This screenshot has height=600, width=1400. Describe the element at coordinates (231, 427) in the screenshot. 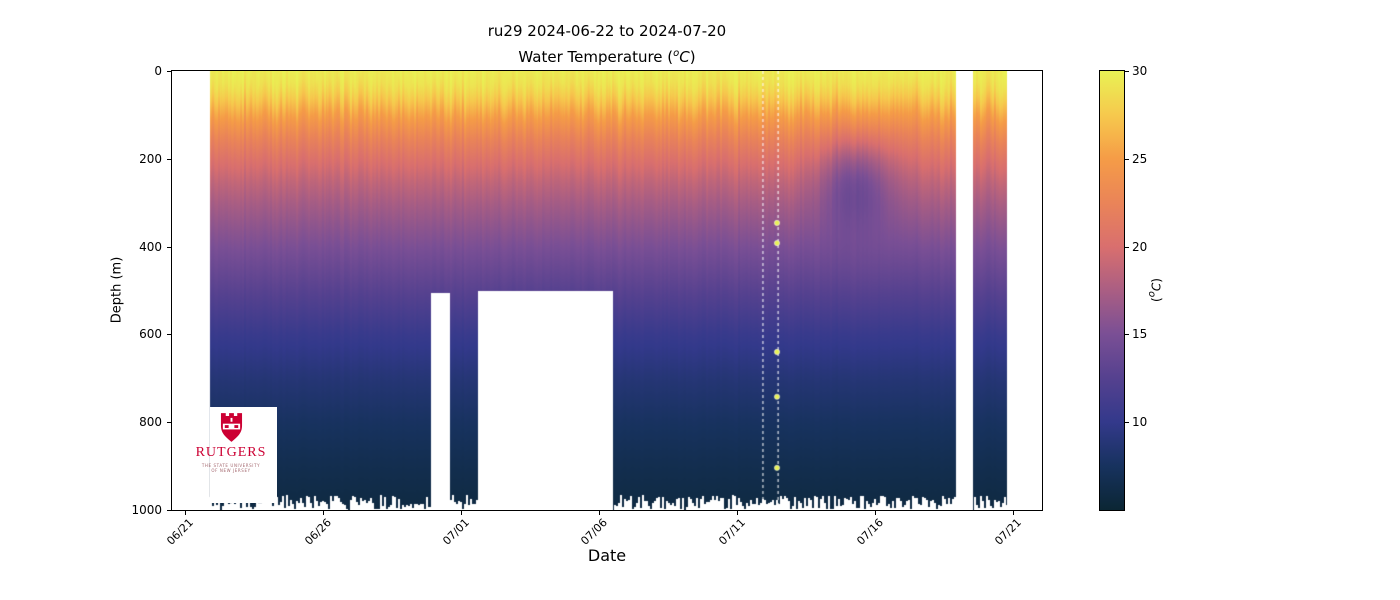

I see `rutgers-shield-icon` at that location.